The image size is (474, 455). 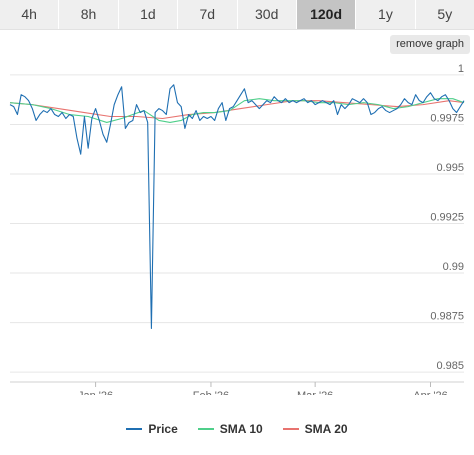 What do you see at coordinates (163, 429) in the screenshot?
I see `legend-label-price: Price` at bounding box center [163, 429].